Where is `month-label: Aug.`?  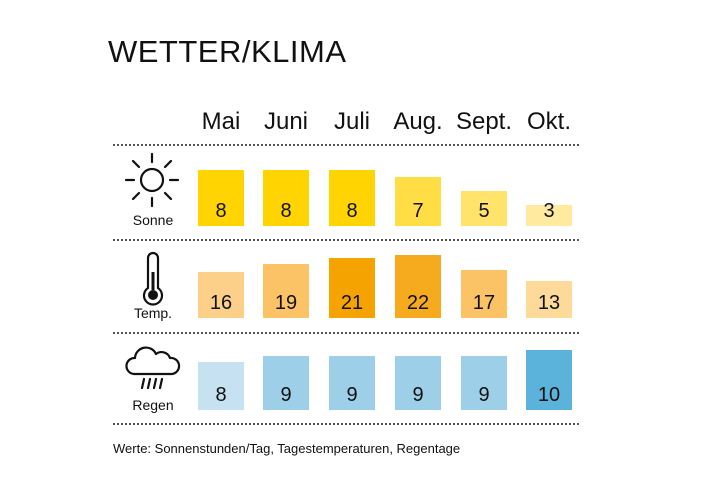
month-label: Aug. is located at coordinates (418, 121).